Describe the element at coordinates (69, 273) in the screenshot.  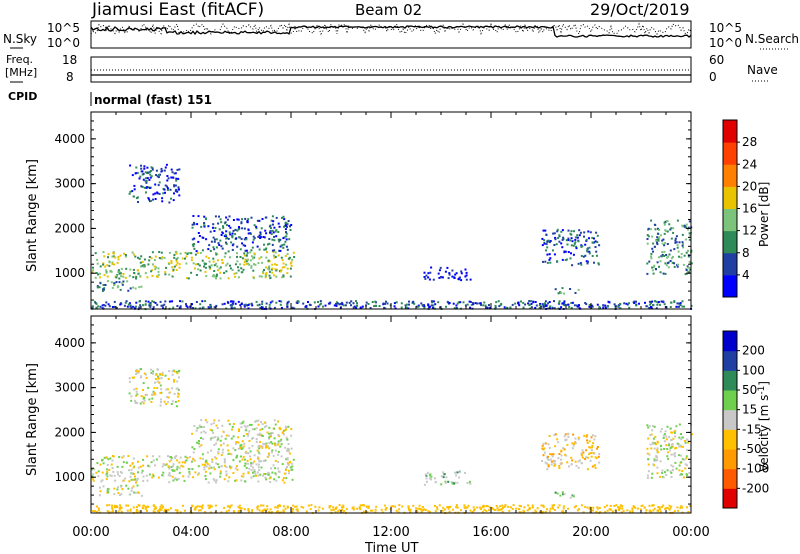
I see `ytick-label: 1000` at that location.